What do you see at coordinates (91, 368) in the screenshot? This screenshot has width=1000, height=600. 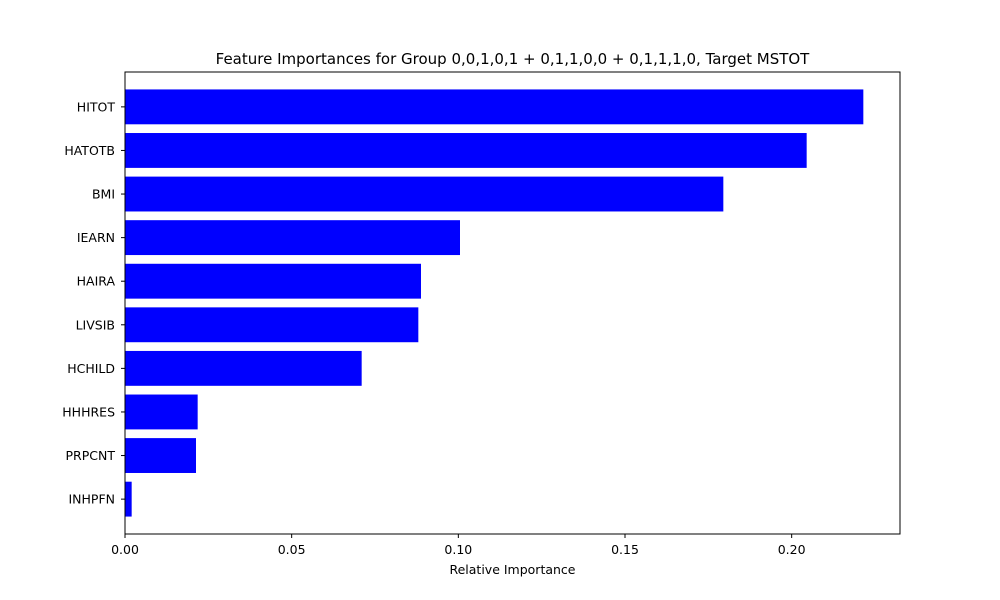 I see `y-tick-label: HCHILD` at bounding box center [91, 368].